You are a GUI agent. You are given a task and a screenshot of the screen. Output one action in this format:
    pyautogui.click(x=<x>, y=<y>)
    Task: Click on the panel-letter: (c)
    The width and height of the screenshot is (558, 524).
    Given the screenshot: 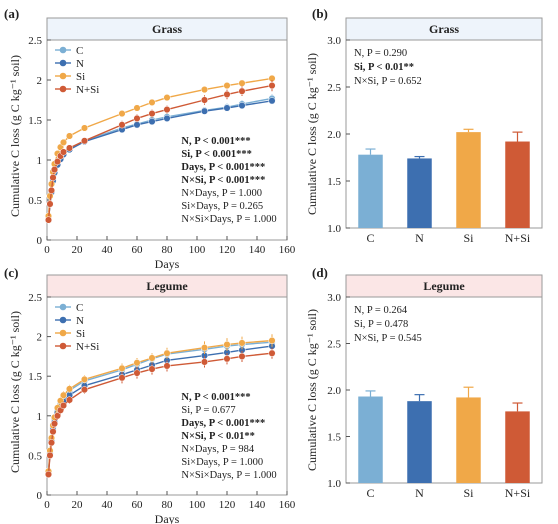 What is the action you would take?
    pyautogui.click(x=11, y=272)
    